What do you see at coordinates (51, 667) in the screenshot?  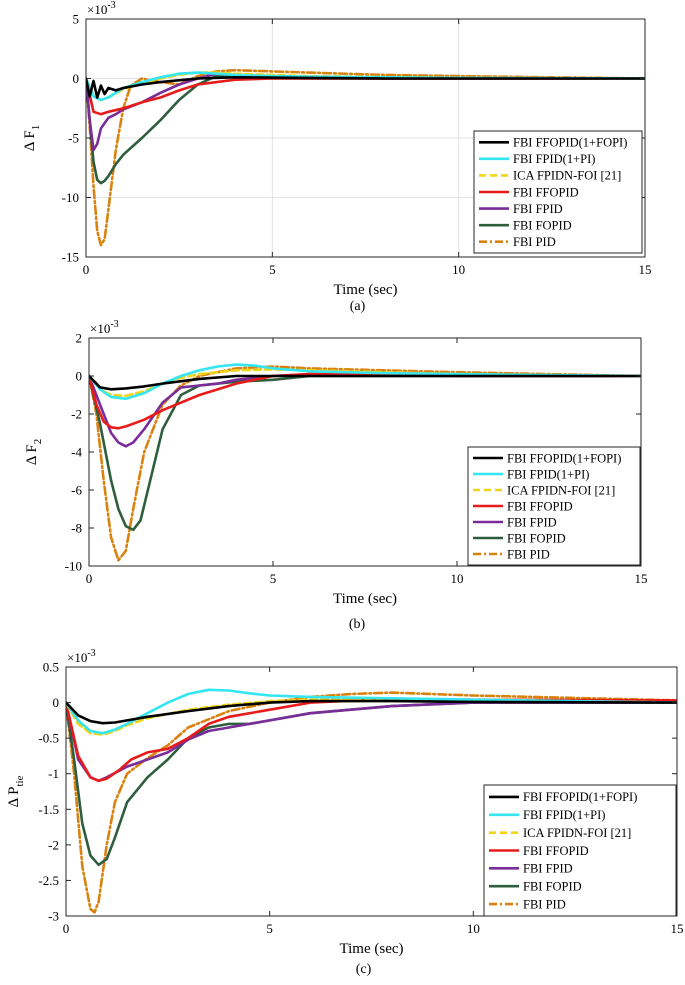 I see `y-tick-label: 0.5` at bounding box center [51, 667].